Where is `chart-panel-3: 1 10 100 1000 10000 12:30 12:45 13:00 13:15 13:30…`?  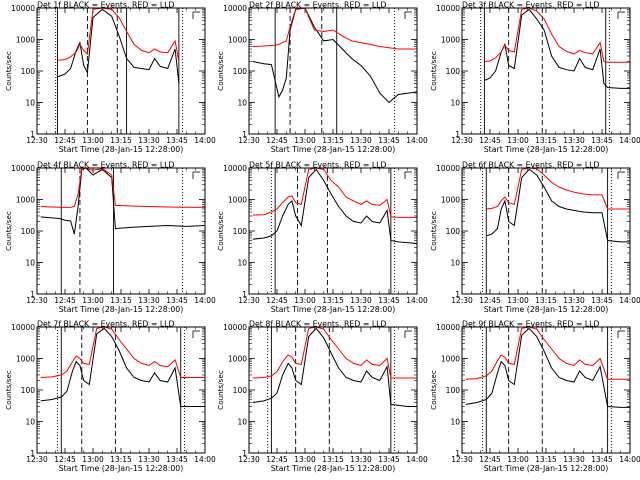
chart-panel-3: 1 10 100 1000 10000 12:30 12:45 13:00 13:15 13:30… is located at coordinates (534, 78).